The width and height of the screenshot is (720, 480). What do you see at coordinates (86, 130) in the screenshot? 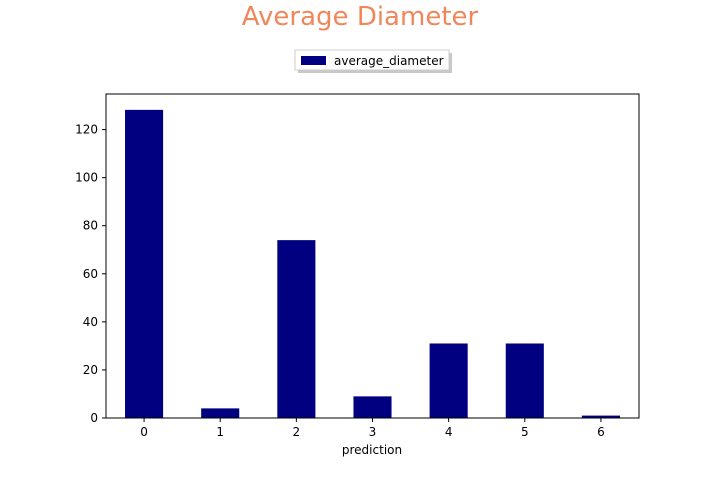
I see `y-tick-label: 120` at bounding box center [86, 130].